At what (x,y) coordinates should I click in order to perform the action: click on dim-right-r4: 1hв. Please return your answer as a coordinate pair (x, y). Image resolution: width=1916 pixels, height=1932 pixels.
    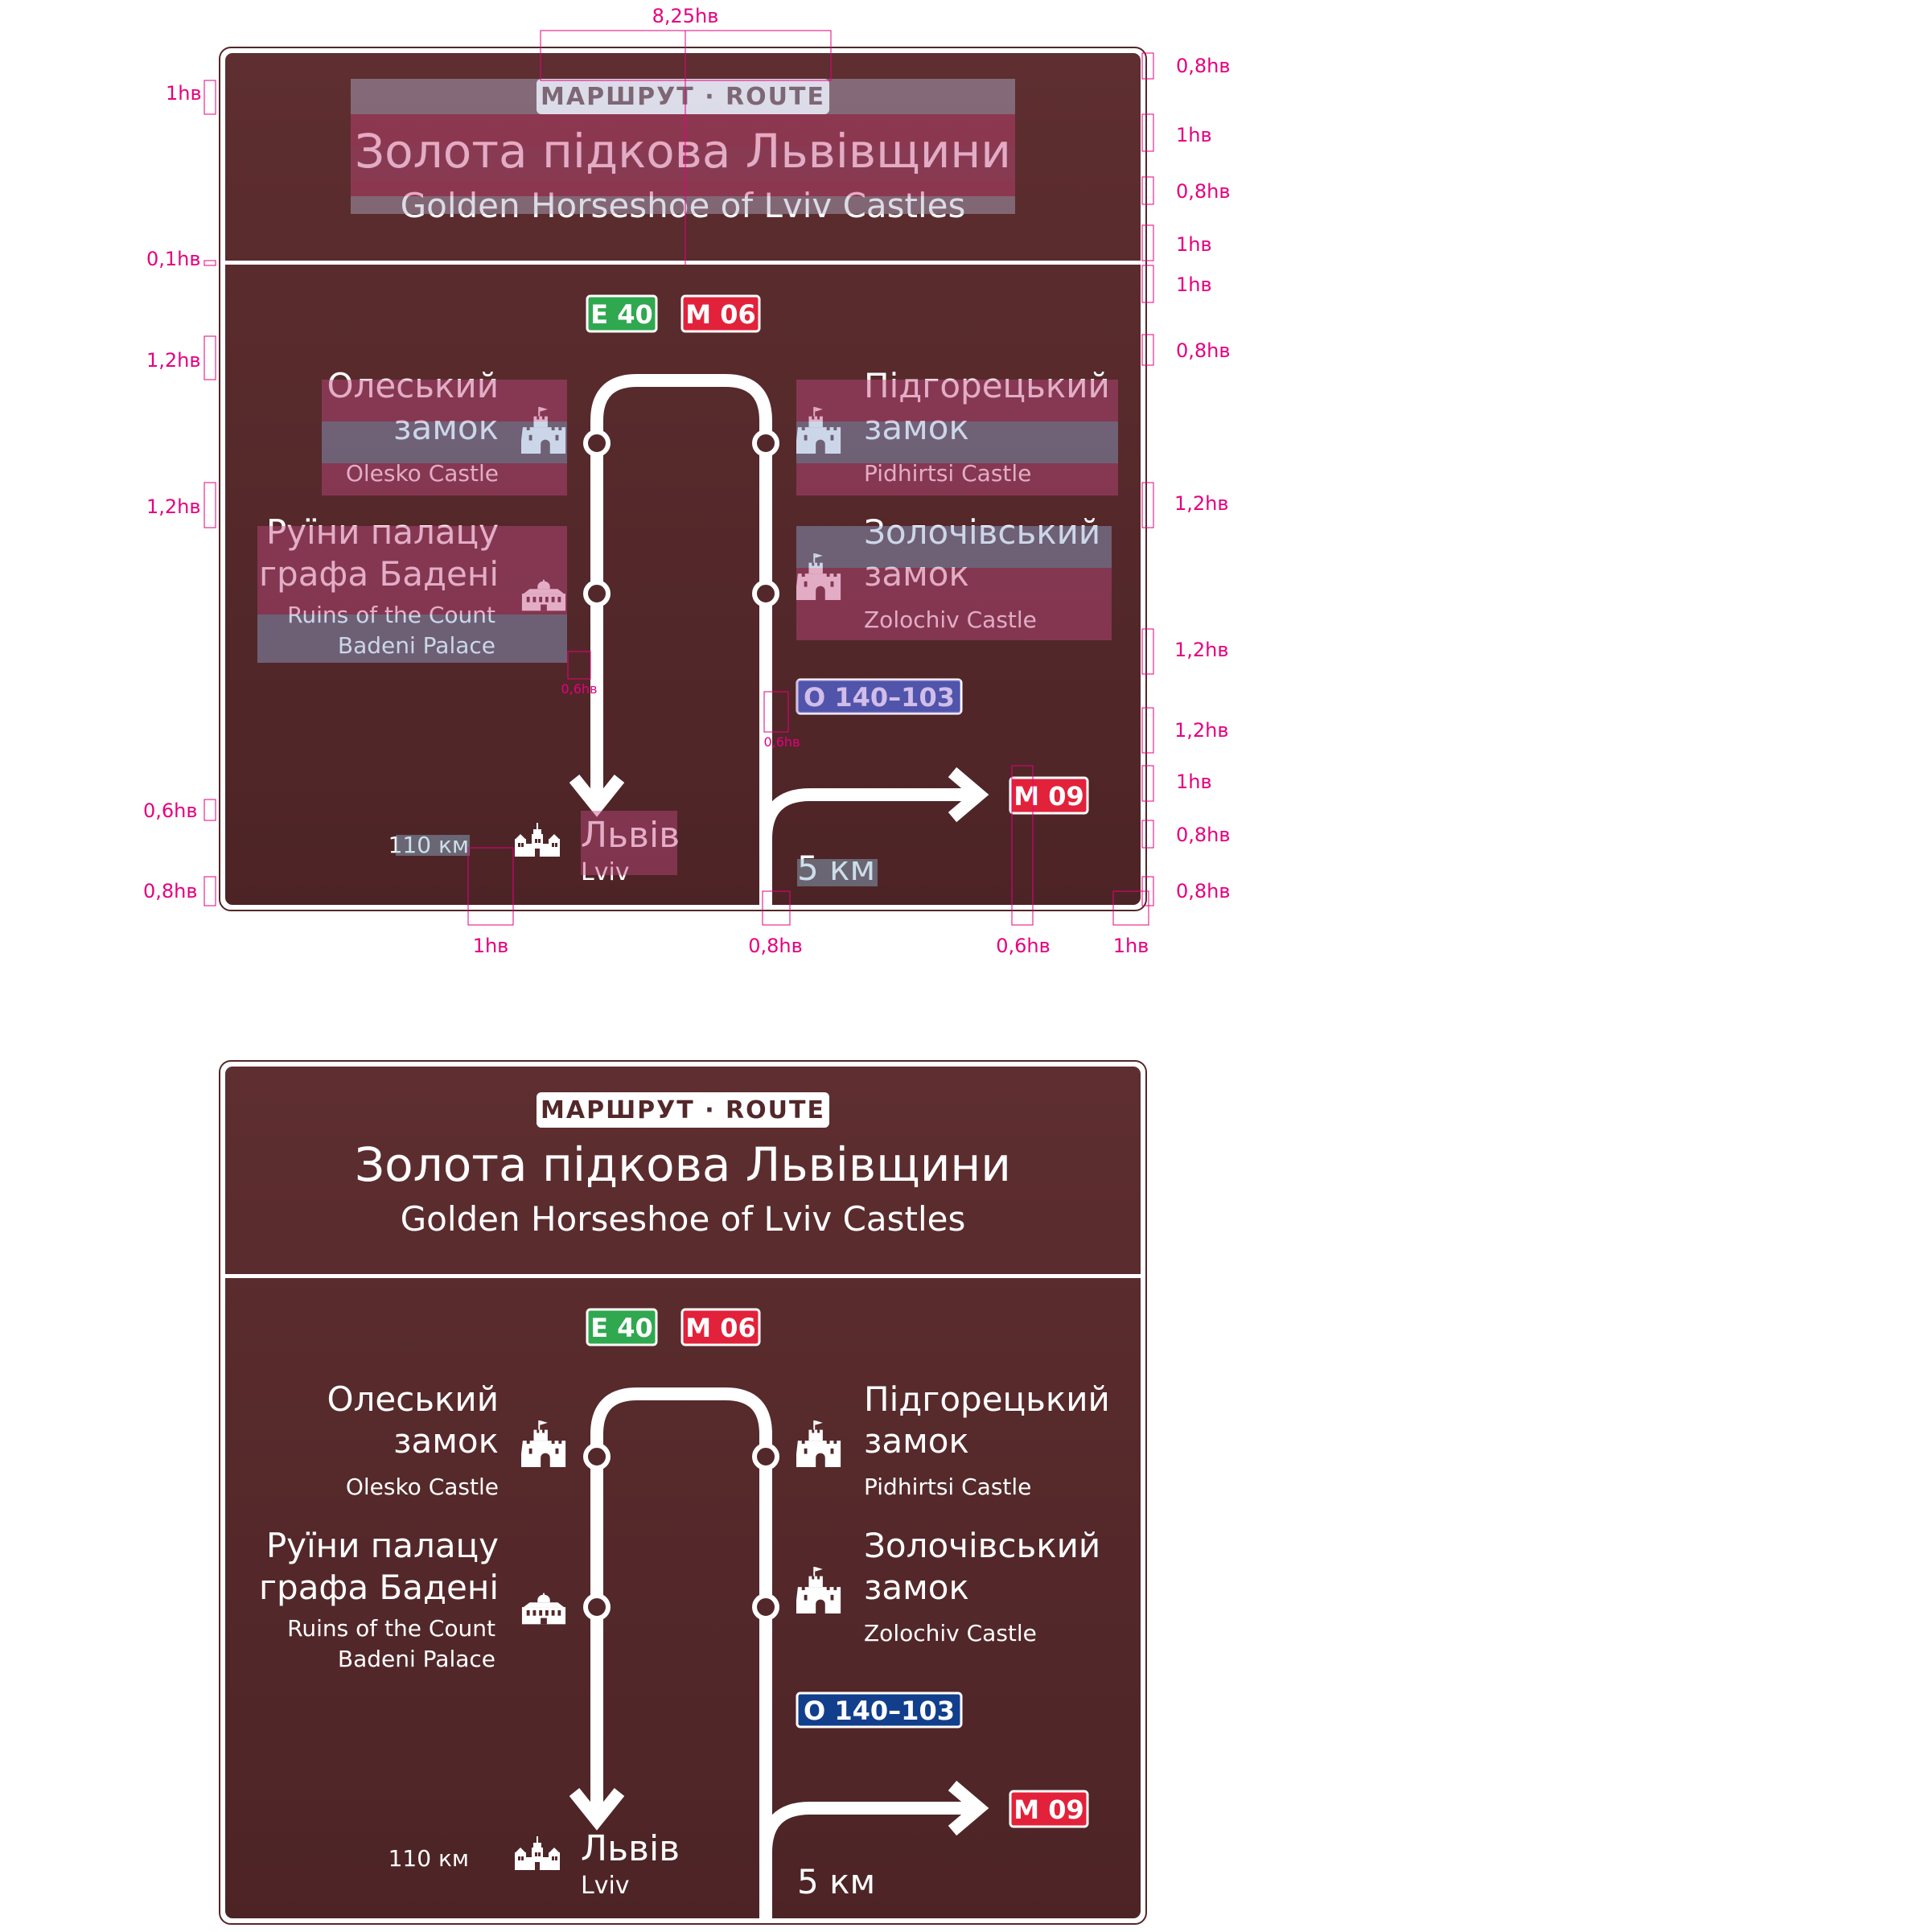
    Looking at the image, I should click on (1194, 244).